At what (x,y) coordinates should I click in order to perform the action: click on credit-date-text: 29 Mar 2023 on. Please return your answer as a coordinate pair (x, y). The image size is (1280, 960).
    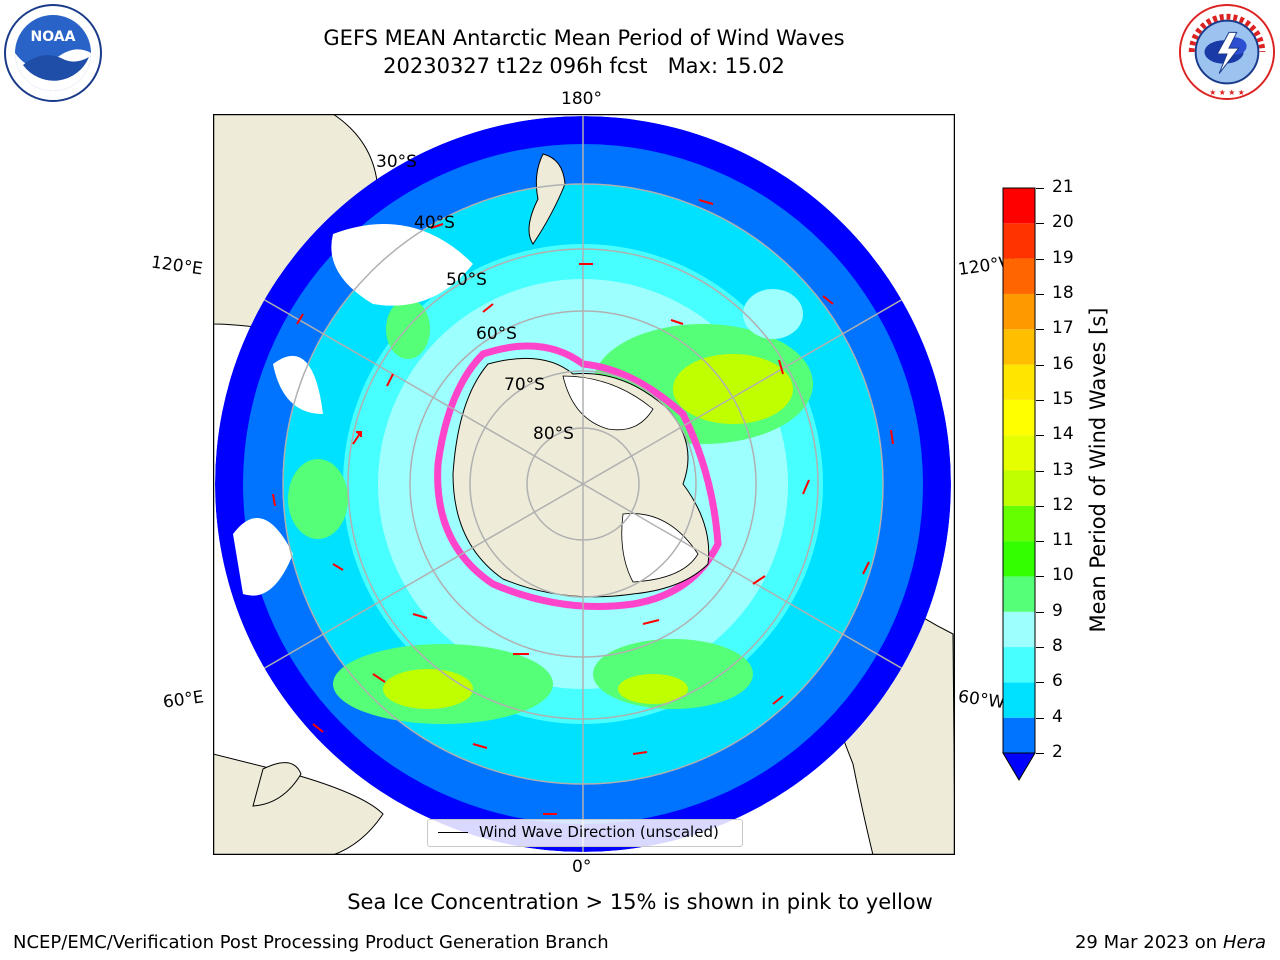
    Looking at the image, I should click on (1146, 942).